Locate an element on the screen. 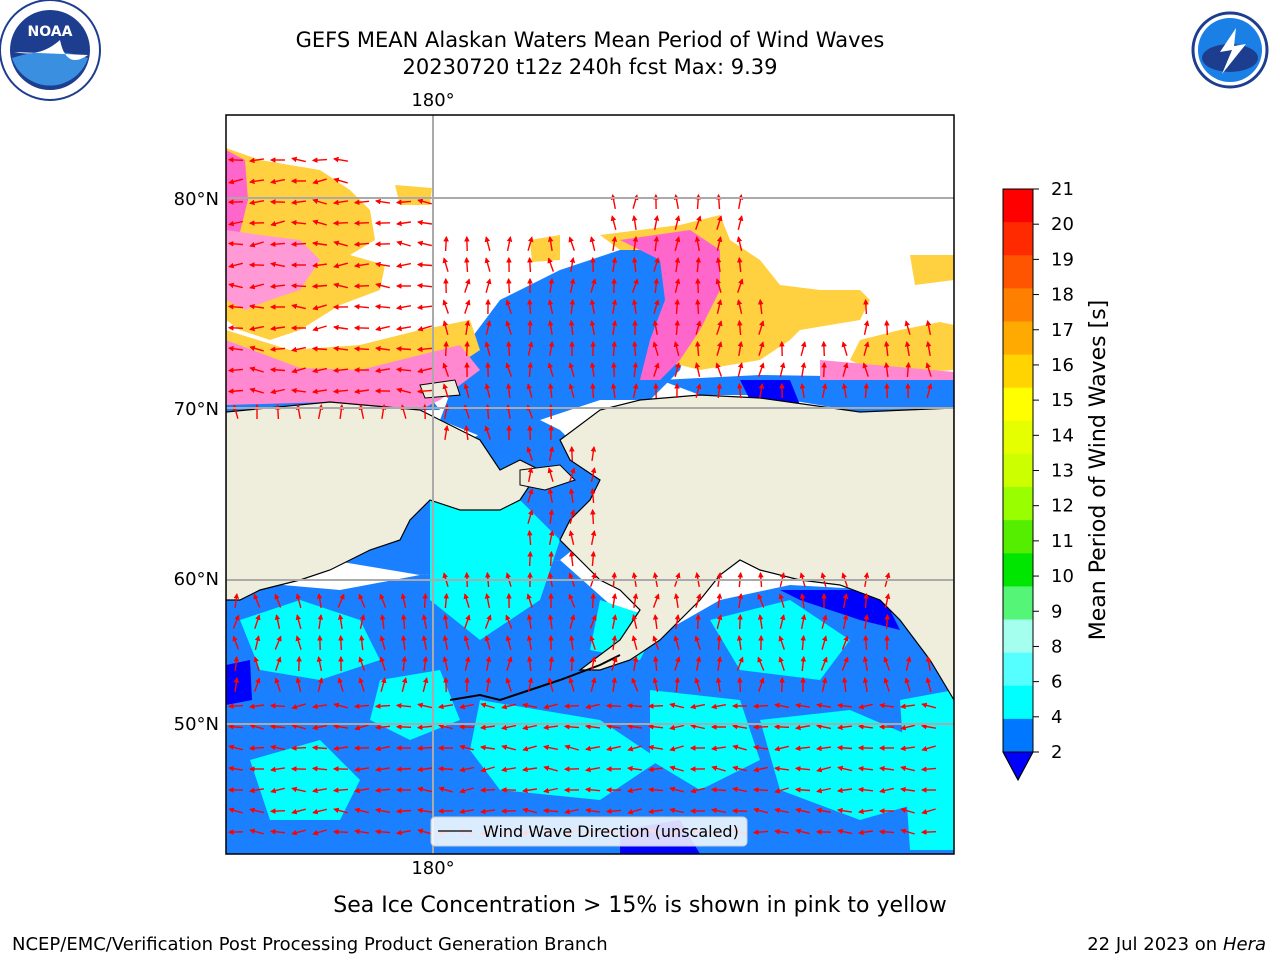 Image resolution: width=1280 pixels, height=960 pixels. colorbar: 21 20 19 18 17 16 15 14 13 12 11 10 9 8 6 4 2 is located at coordinates (1038, 480).